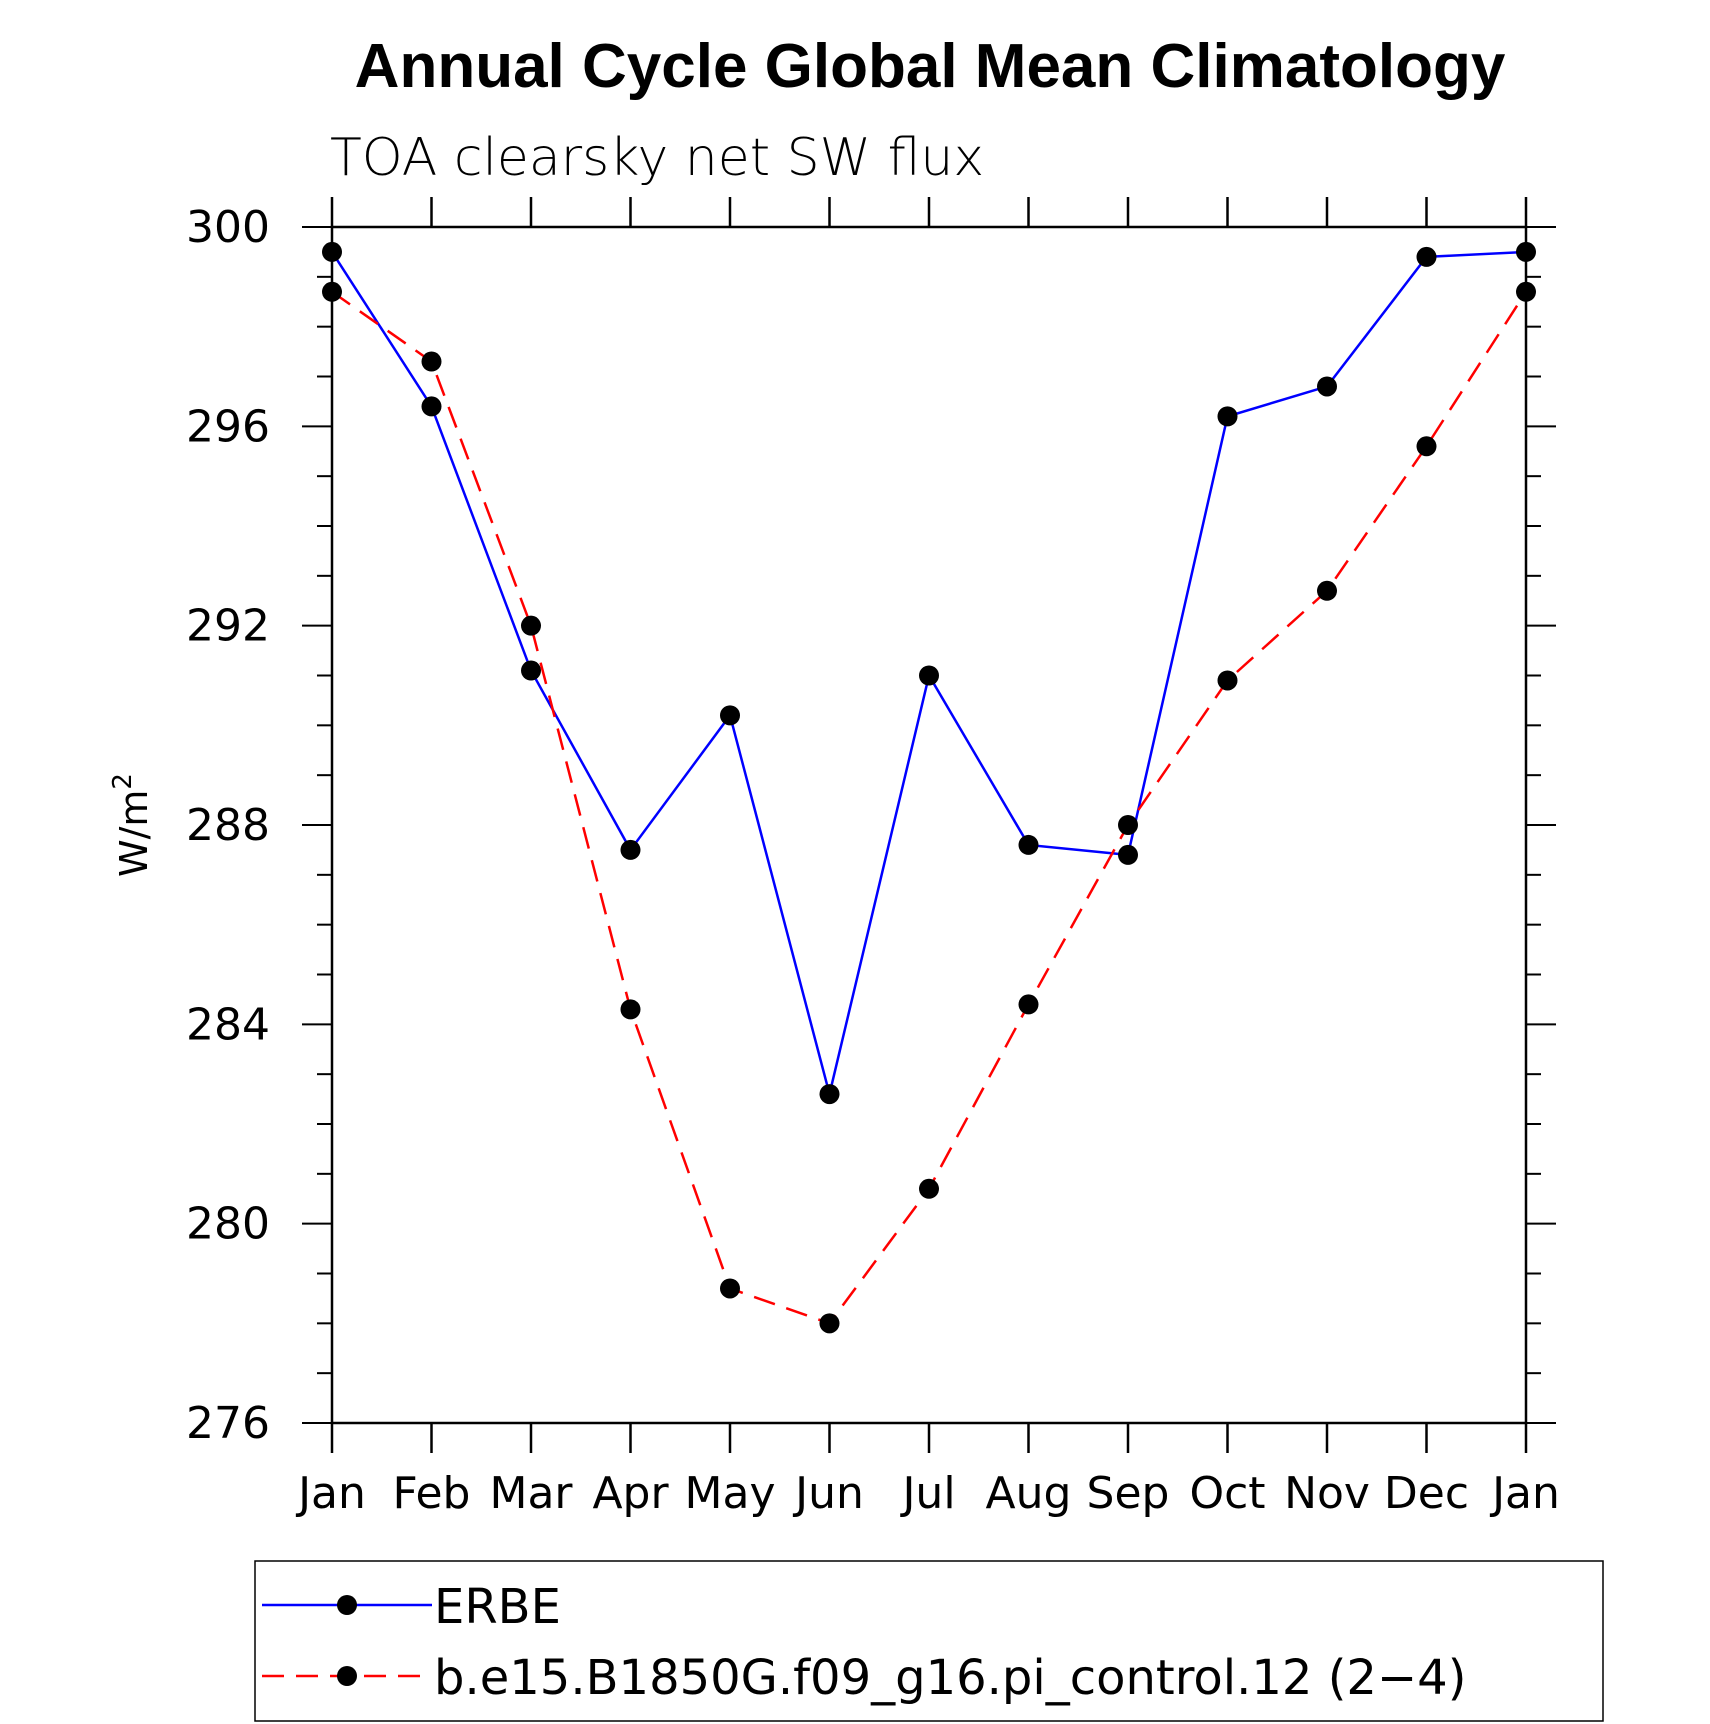 This screenshot has width=1710, height=1724. What do you see at coordinates (1426, 1493) in the screenshot?
I see `x-tick-label: Dec` at bounding box center [1426, 1493].